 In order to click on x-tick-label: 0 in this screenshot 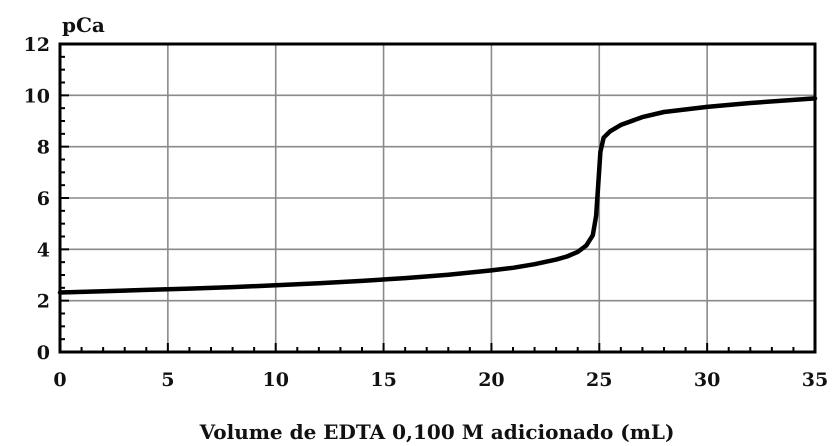, I will do `click(59, 380)`.